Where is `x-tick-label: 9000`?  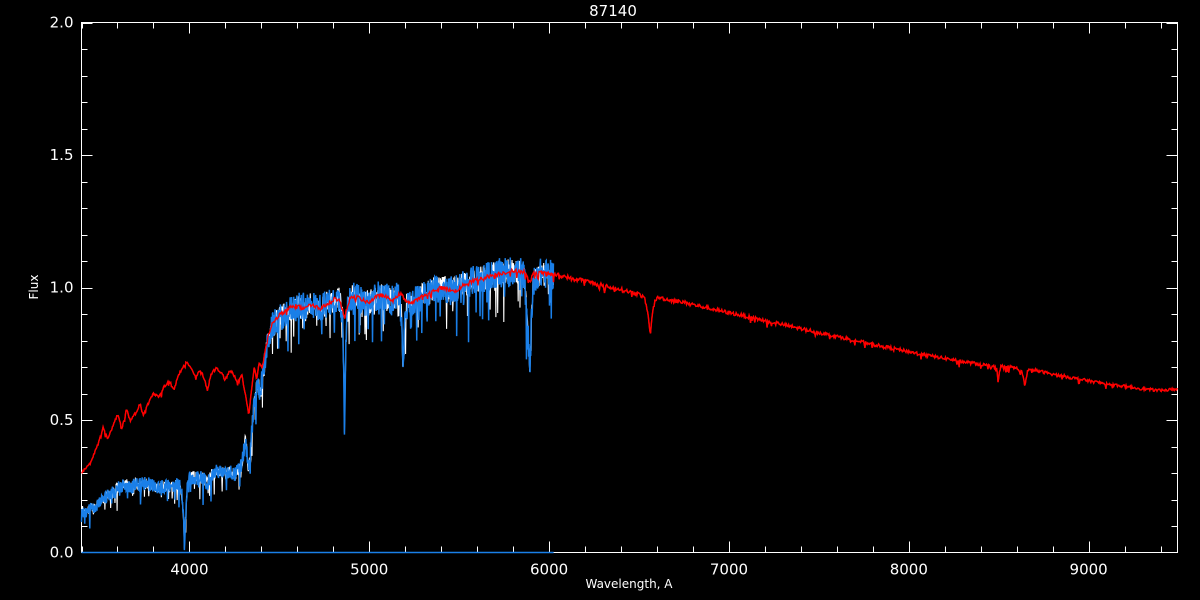 x-tick-label: 9000 is located at coordinates (1089, 570).